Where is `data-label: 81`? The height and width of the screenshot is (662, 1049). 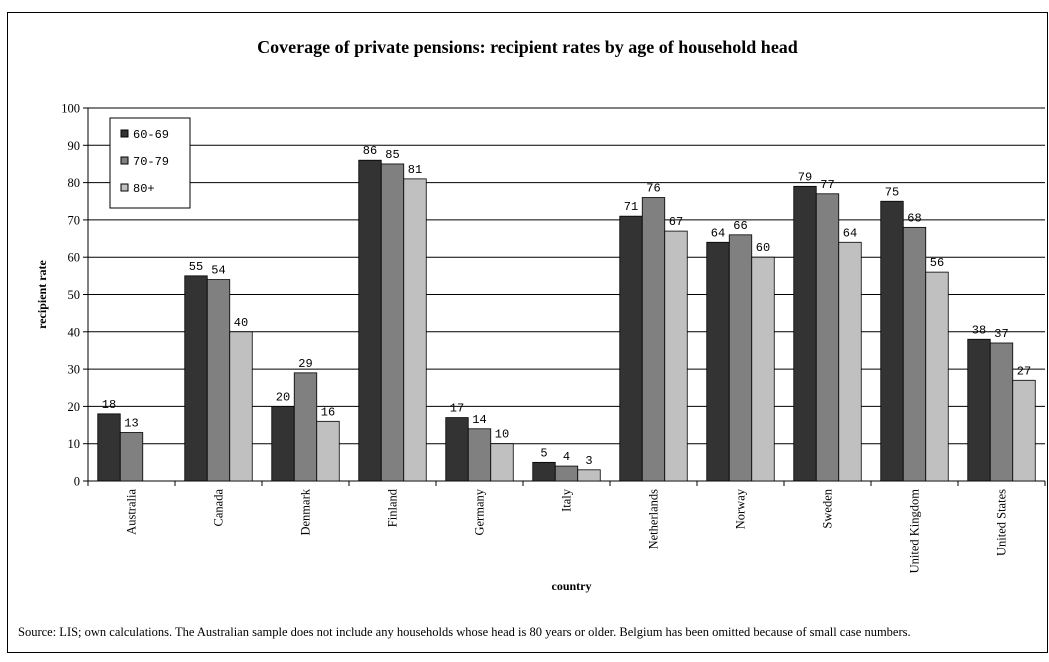 data-label: 81 is located at coordinates (415, 170).